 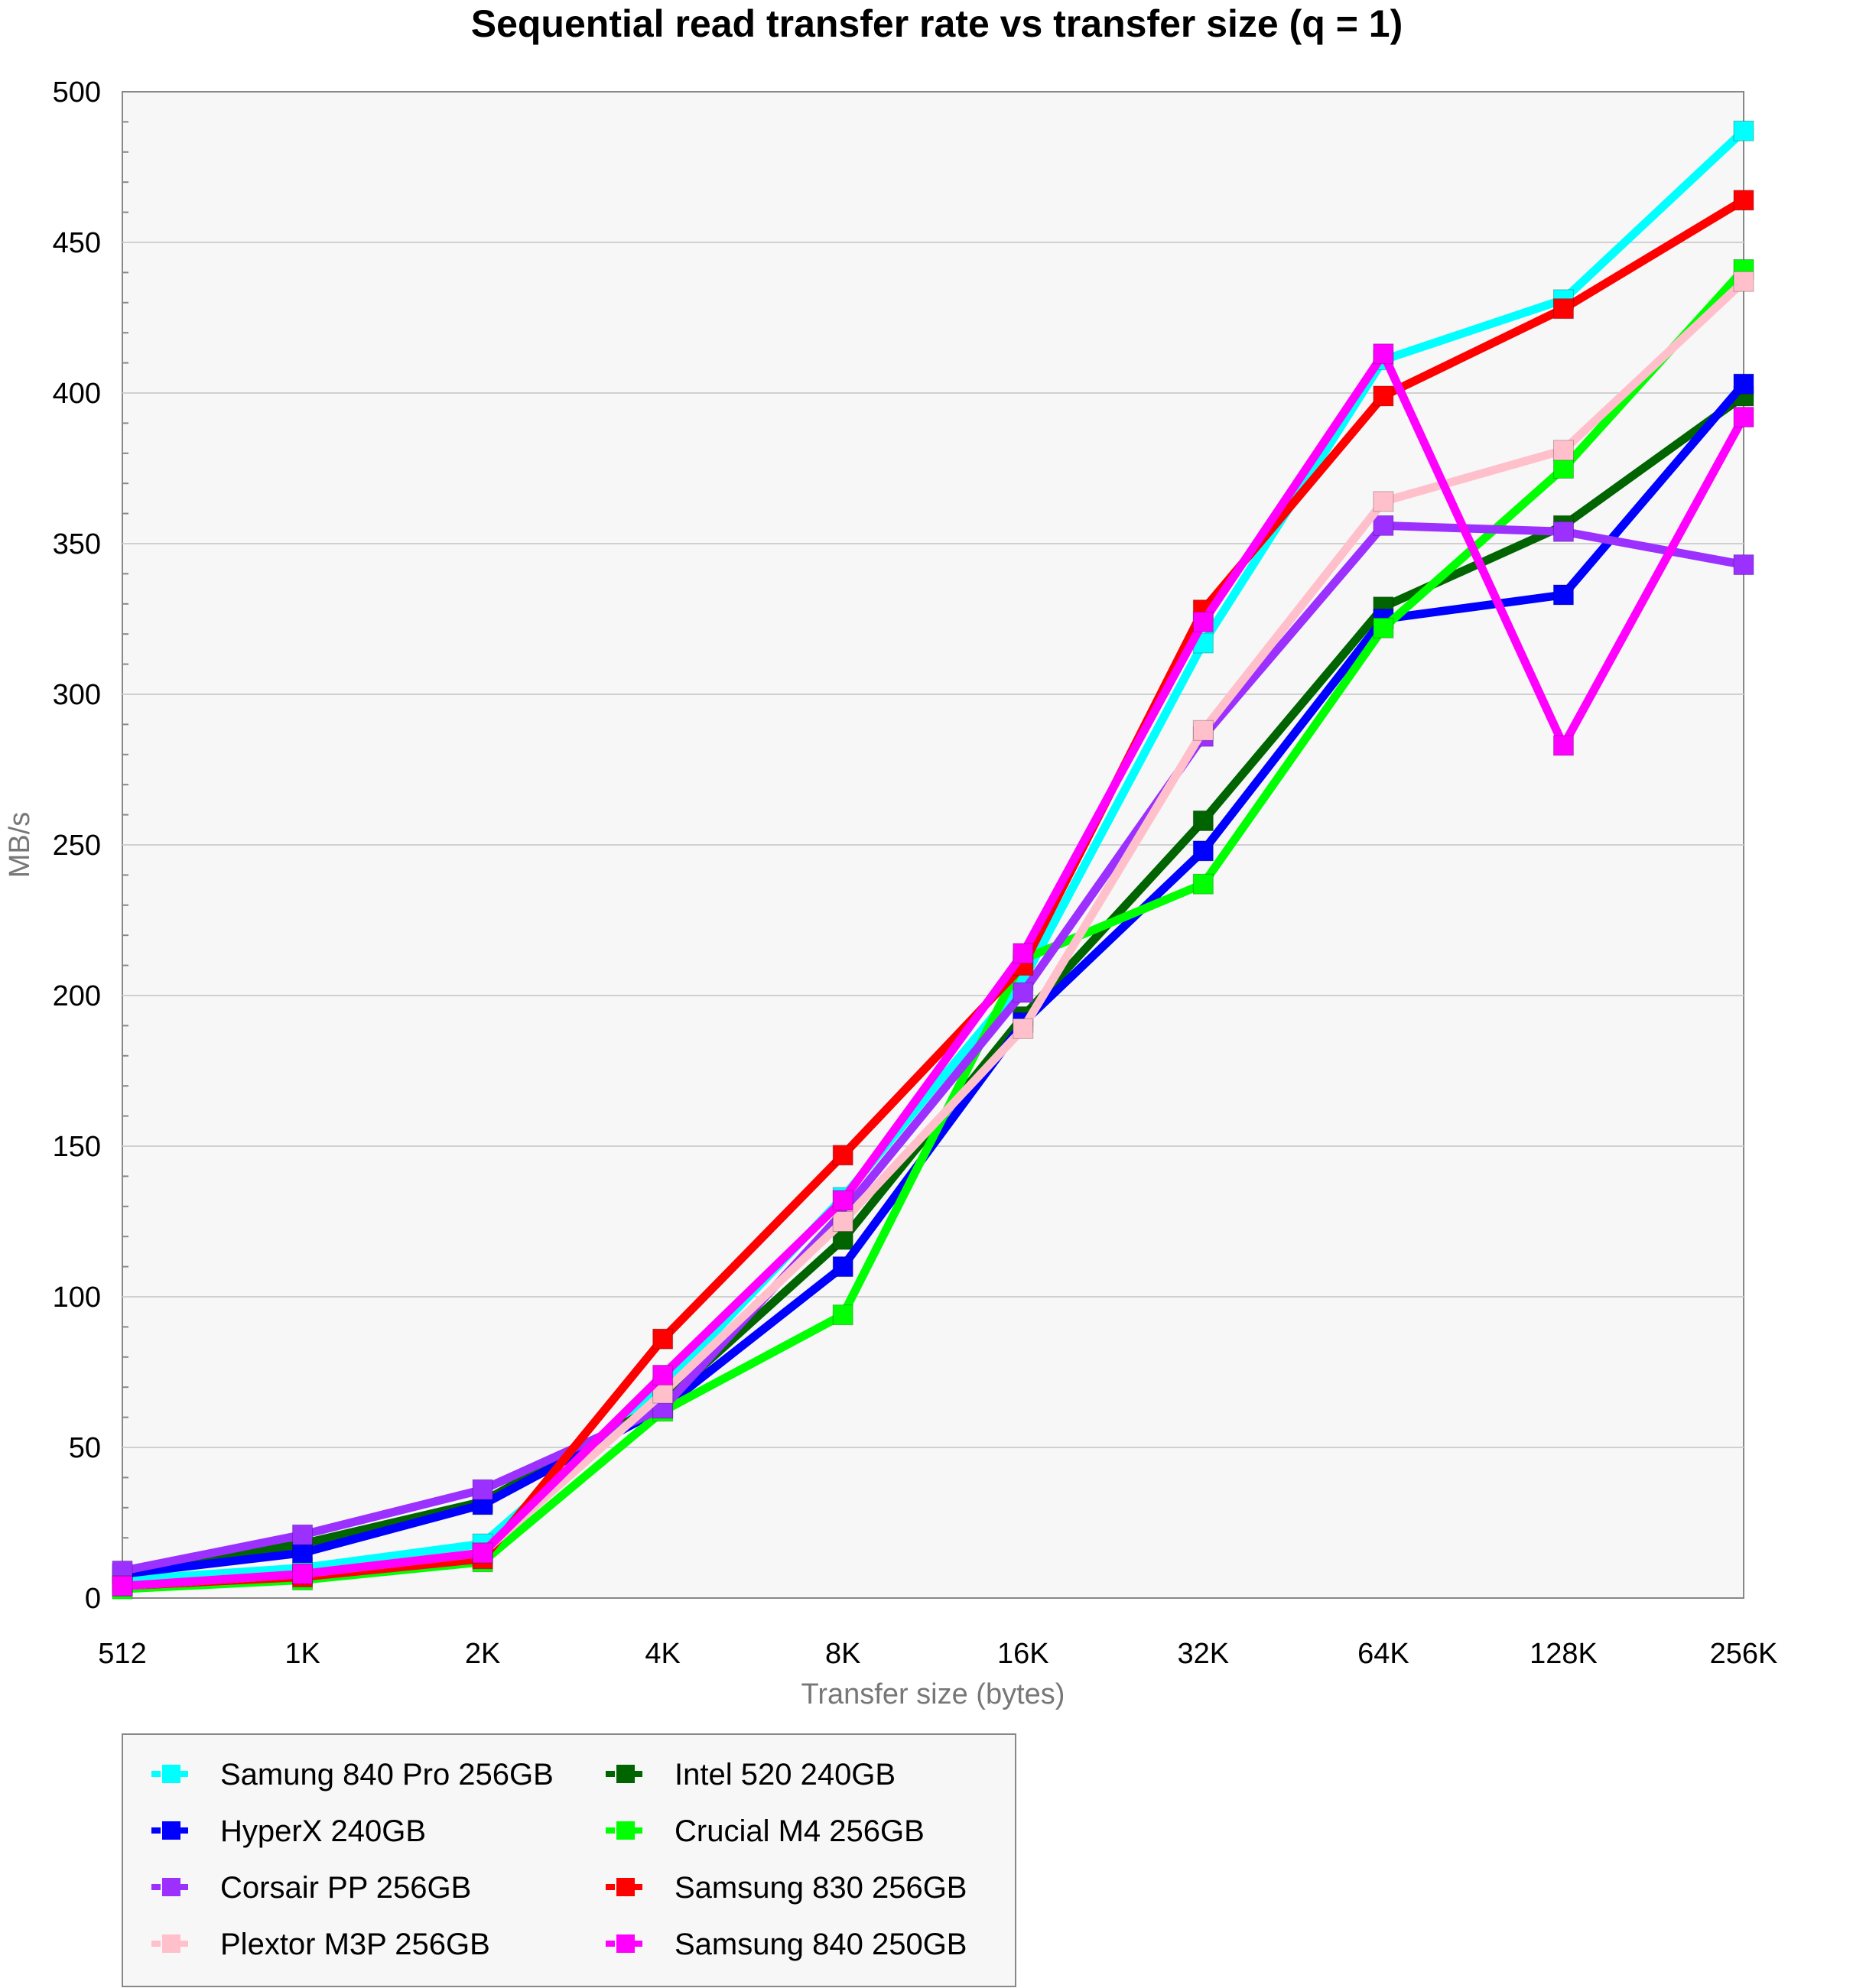 I want to click on legend-label: Samsung 830 256GB, so click(x=821, y=1888).